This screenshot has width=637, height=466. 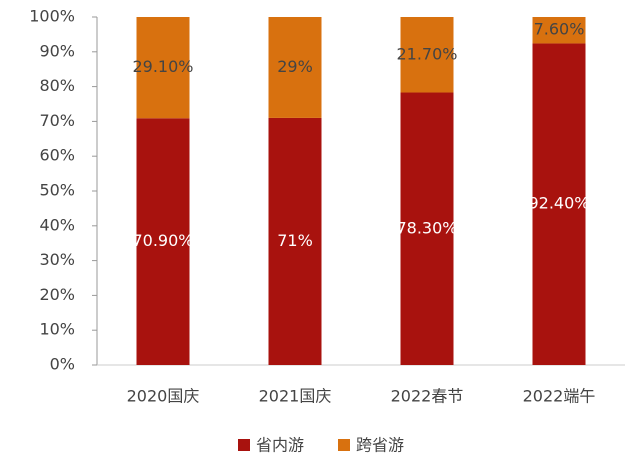 I want to click on data-label: 92.40%, so click(x=558, y=203).